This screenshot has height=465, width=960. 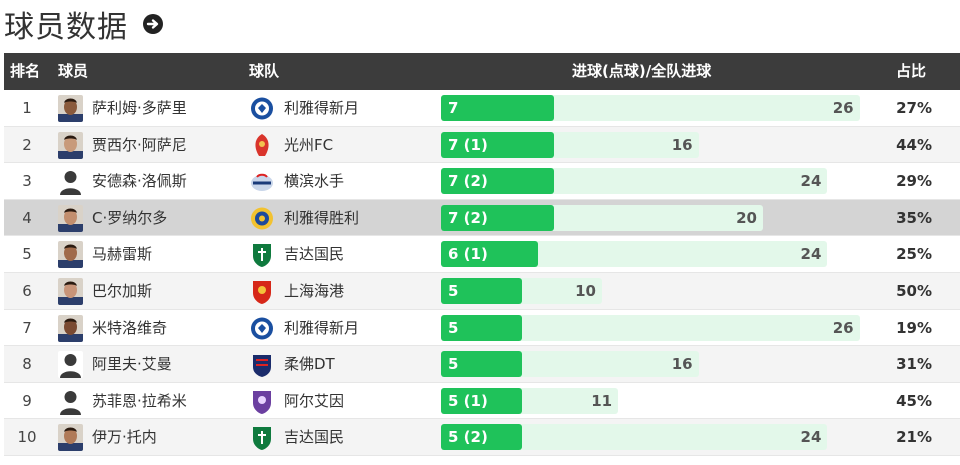 What do you see at coordinates (914, 437) in the screenshot?
I see `goal-share-pct: 21%` at bounding box center [914, 437].